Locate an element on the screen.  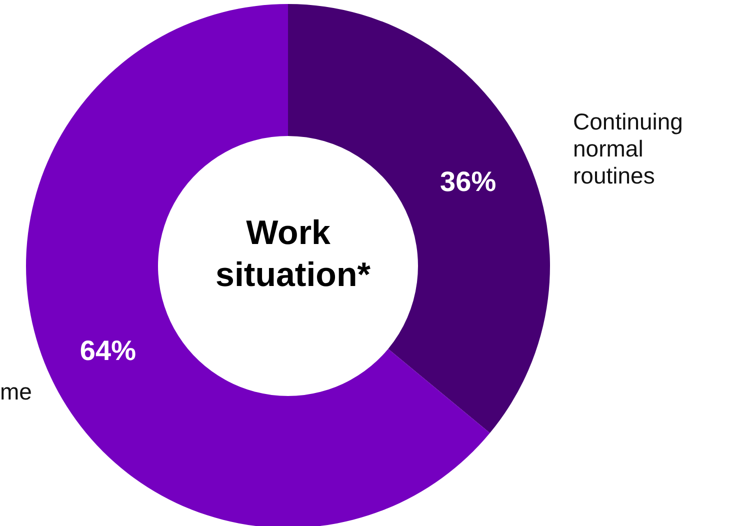
slice-label: me is located at coordinates (16, 391).